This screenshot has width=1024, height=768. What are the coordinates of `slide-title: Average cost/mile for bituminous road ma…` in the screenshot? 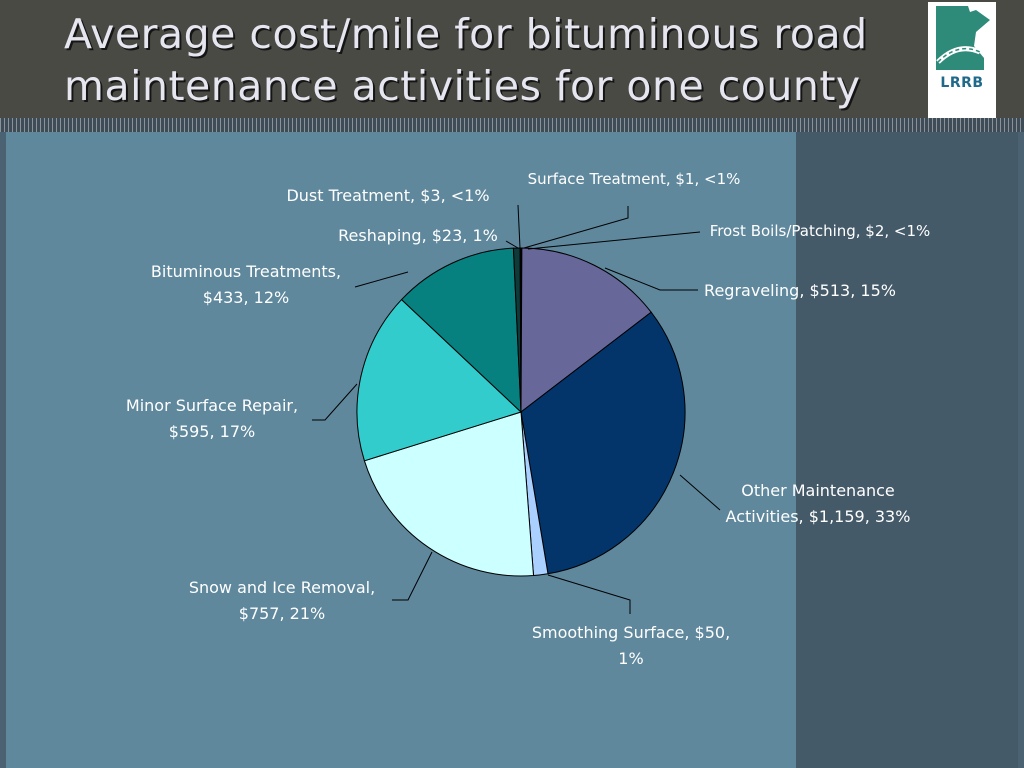 It's located at (494, 60).